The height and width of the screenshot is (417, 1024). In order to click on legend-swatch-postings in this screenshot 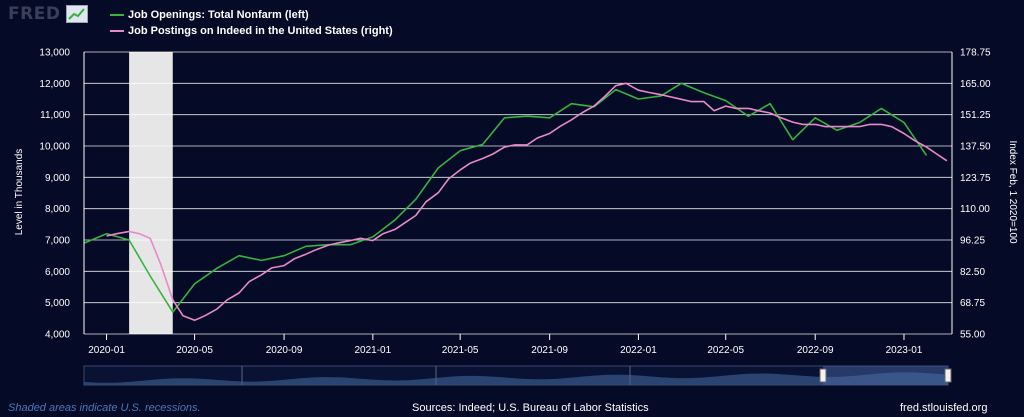, I will do `click(117, 31)`.